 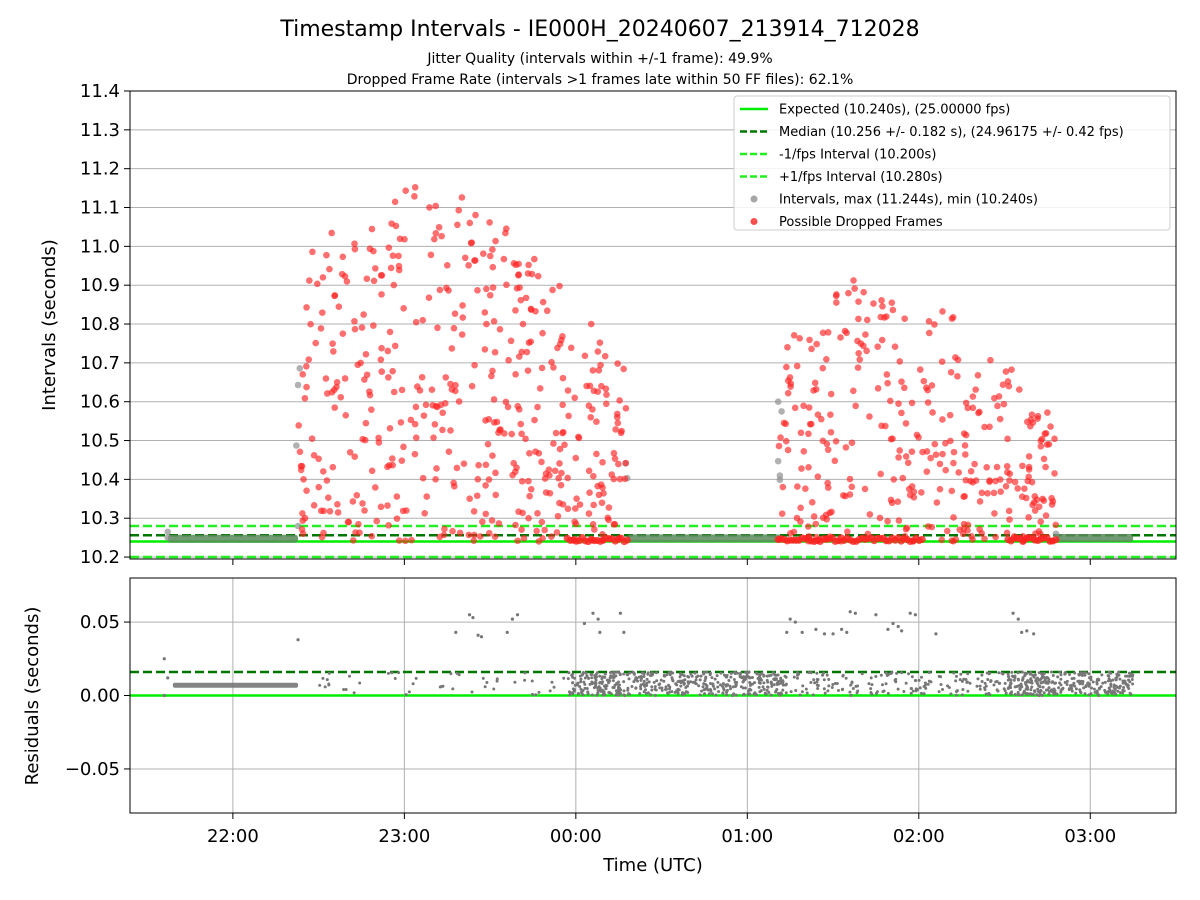 What do you see at coordinates (661, 830) in the screenshot?
I see `bottom-x-ticks: 22:00 23:00 00:00 01:00 02:00 03:00` at bounding box center [661, 830].